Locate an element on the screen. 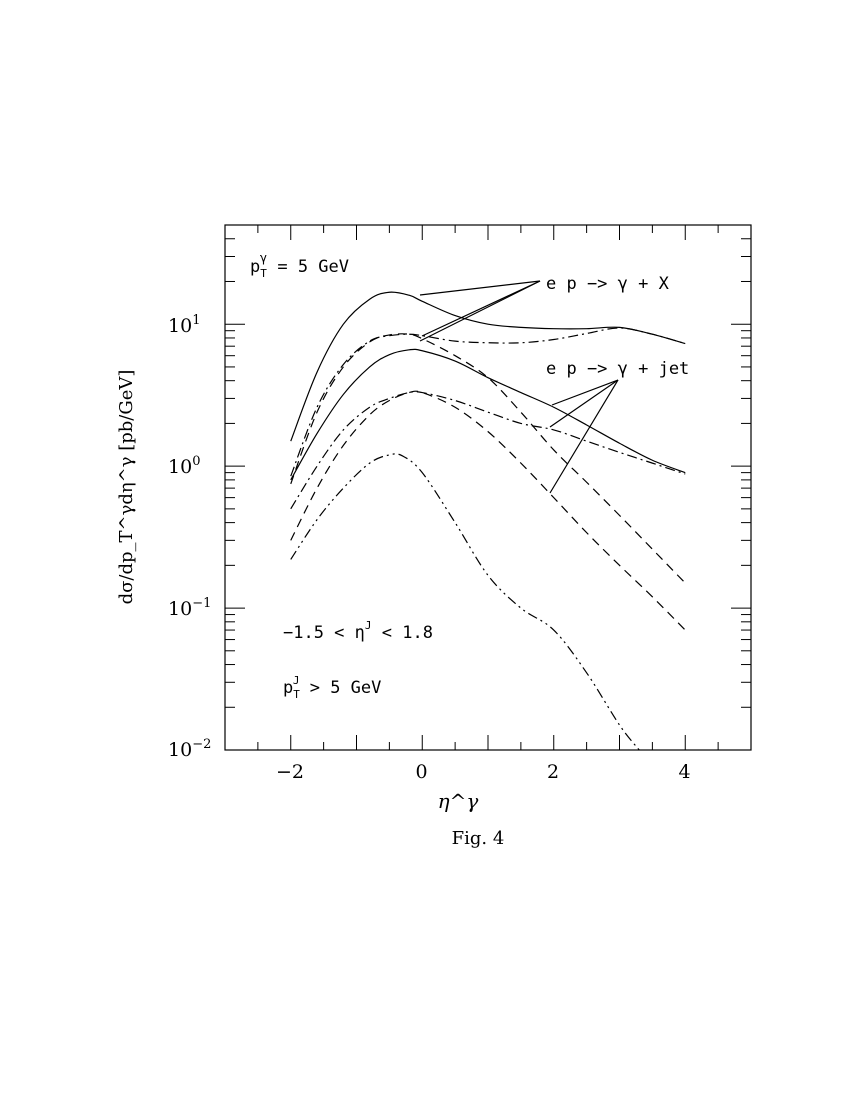 The width and height of the screenshot is (850, 1100). process-jet-label: e p −> γ + jet is located at coordinates (617, 369).